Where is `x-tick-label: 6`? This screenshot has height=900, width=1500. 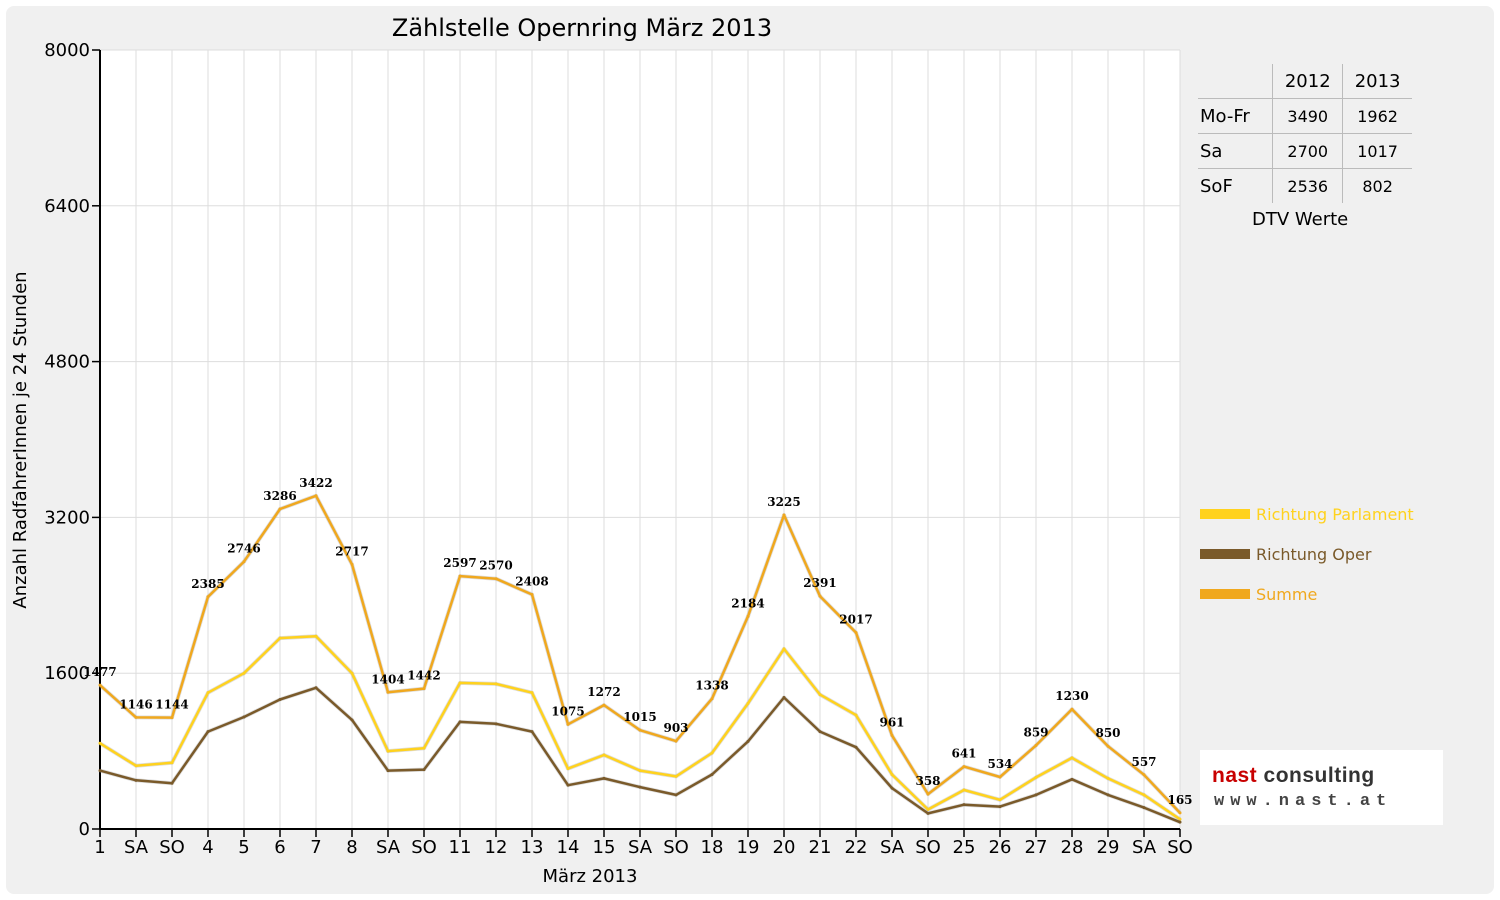 x-tick-label: 6 is located at coordinates (279, 847).